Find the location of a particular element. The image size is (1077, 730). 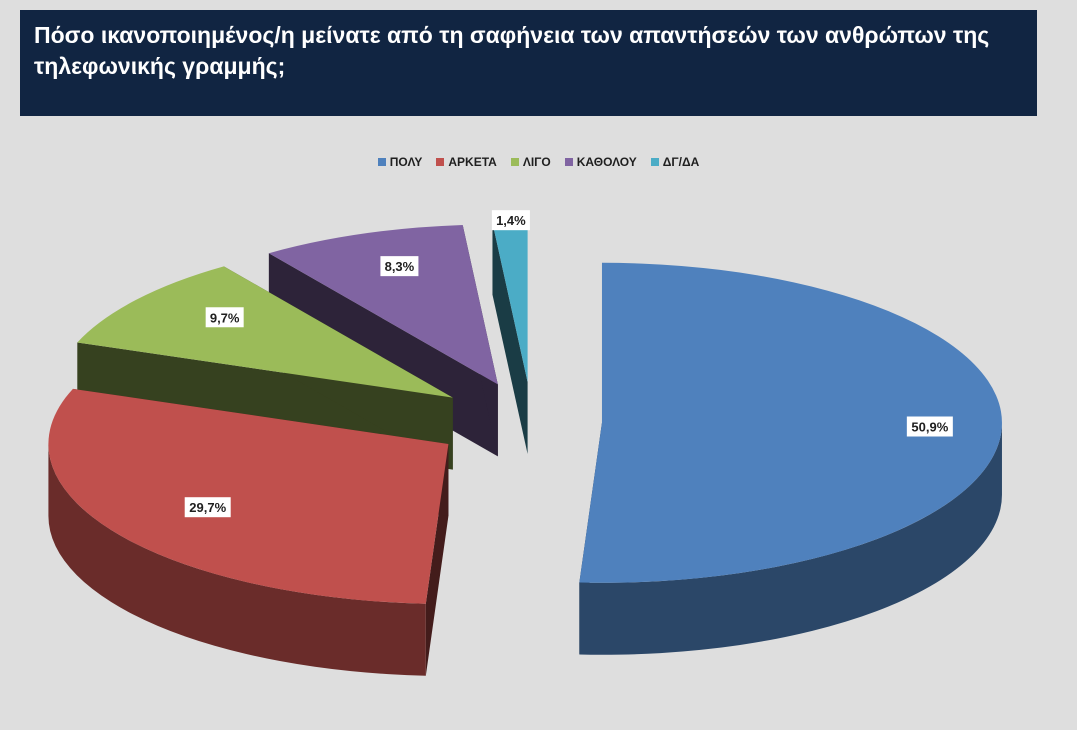

legend-item-poly: ΠΟΛΥ is located at coordinates (400, 162).